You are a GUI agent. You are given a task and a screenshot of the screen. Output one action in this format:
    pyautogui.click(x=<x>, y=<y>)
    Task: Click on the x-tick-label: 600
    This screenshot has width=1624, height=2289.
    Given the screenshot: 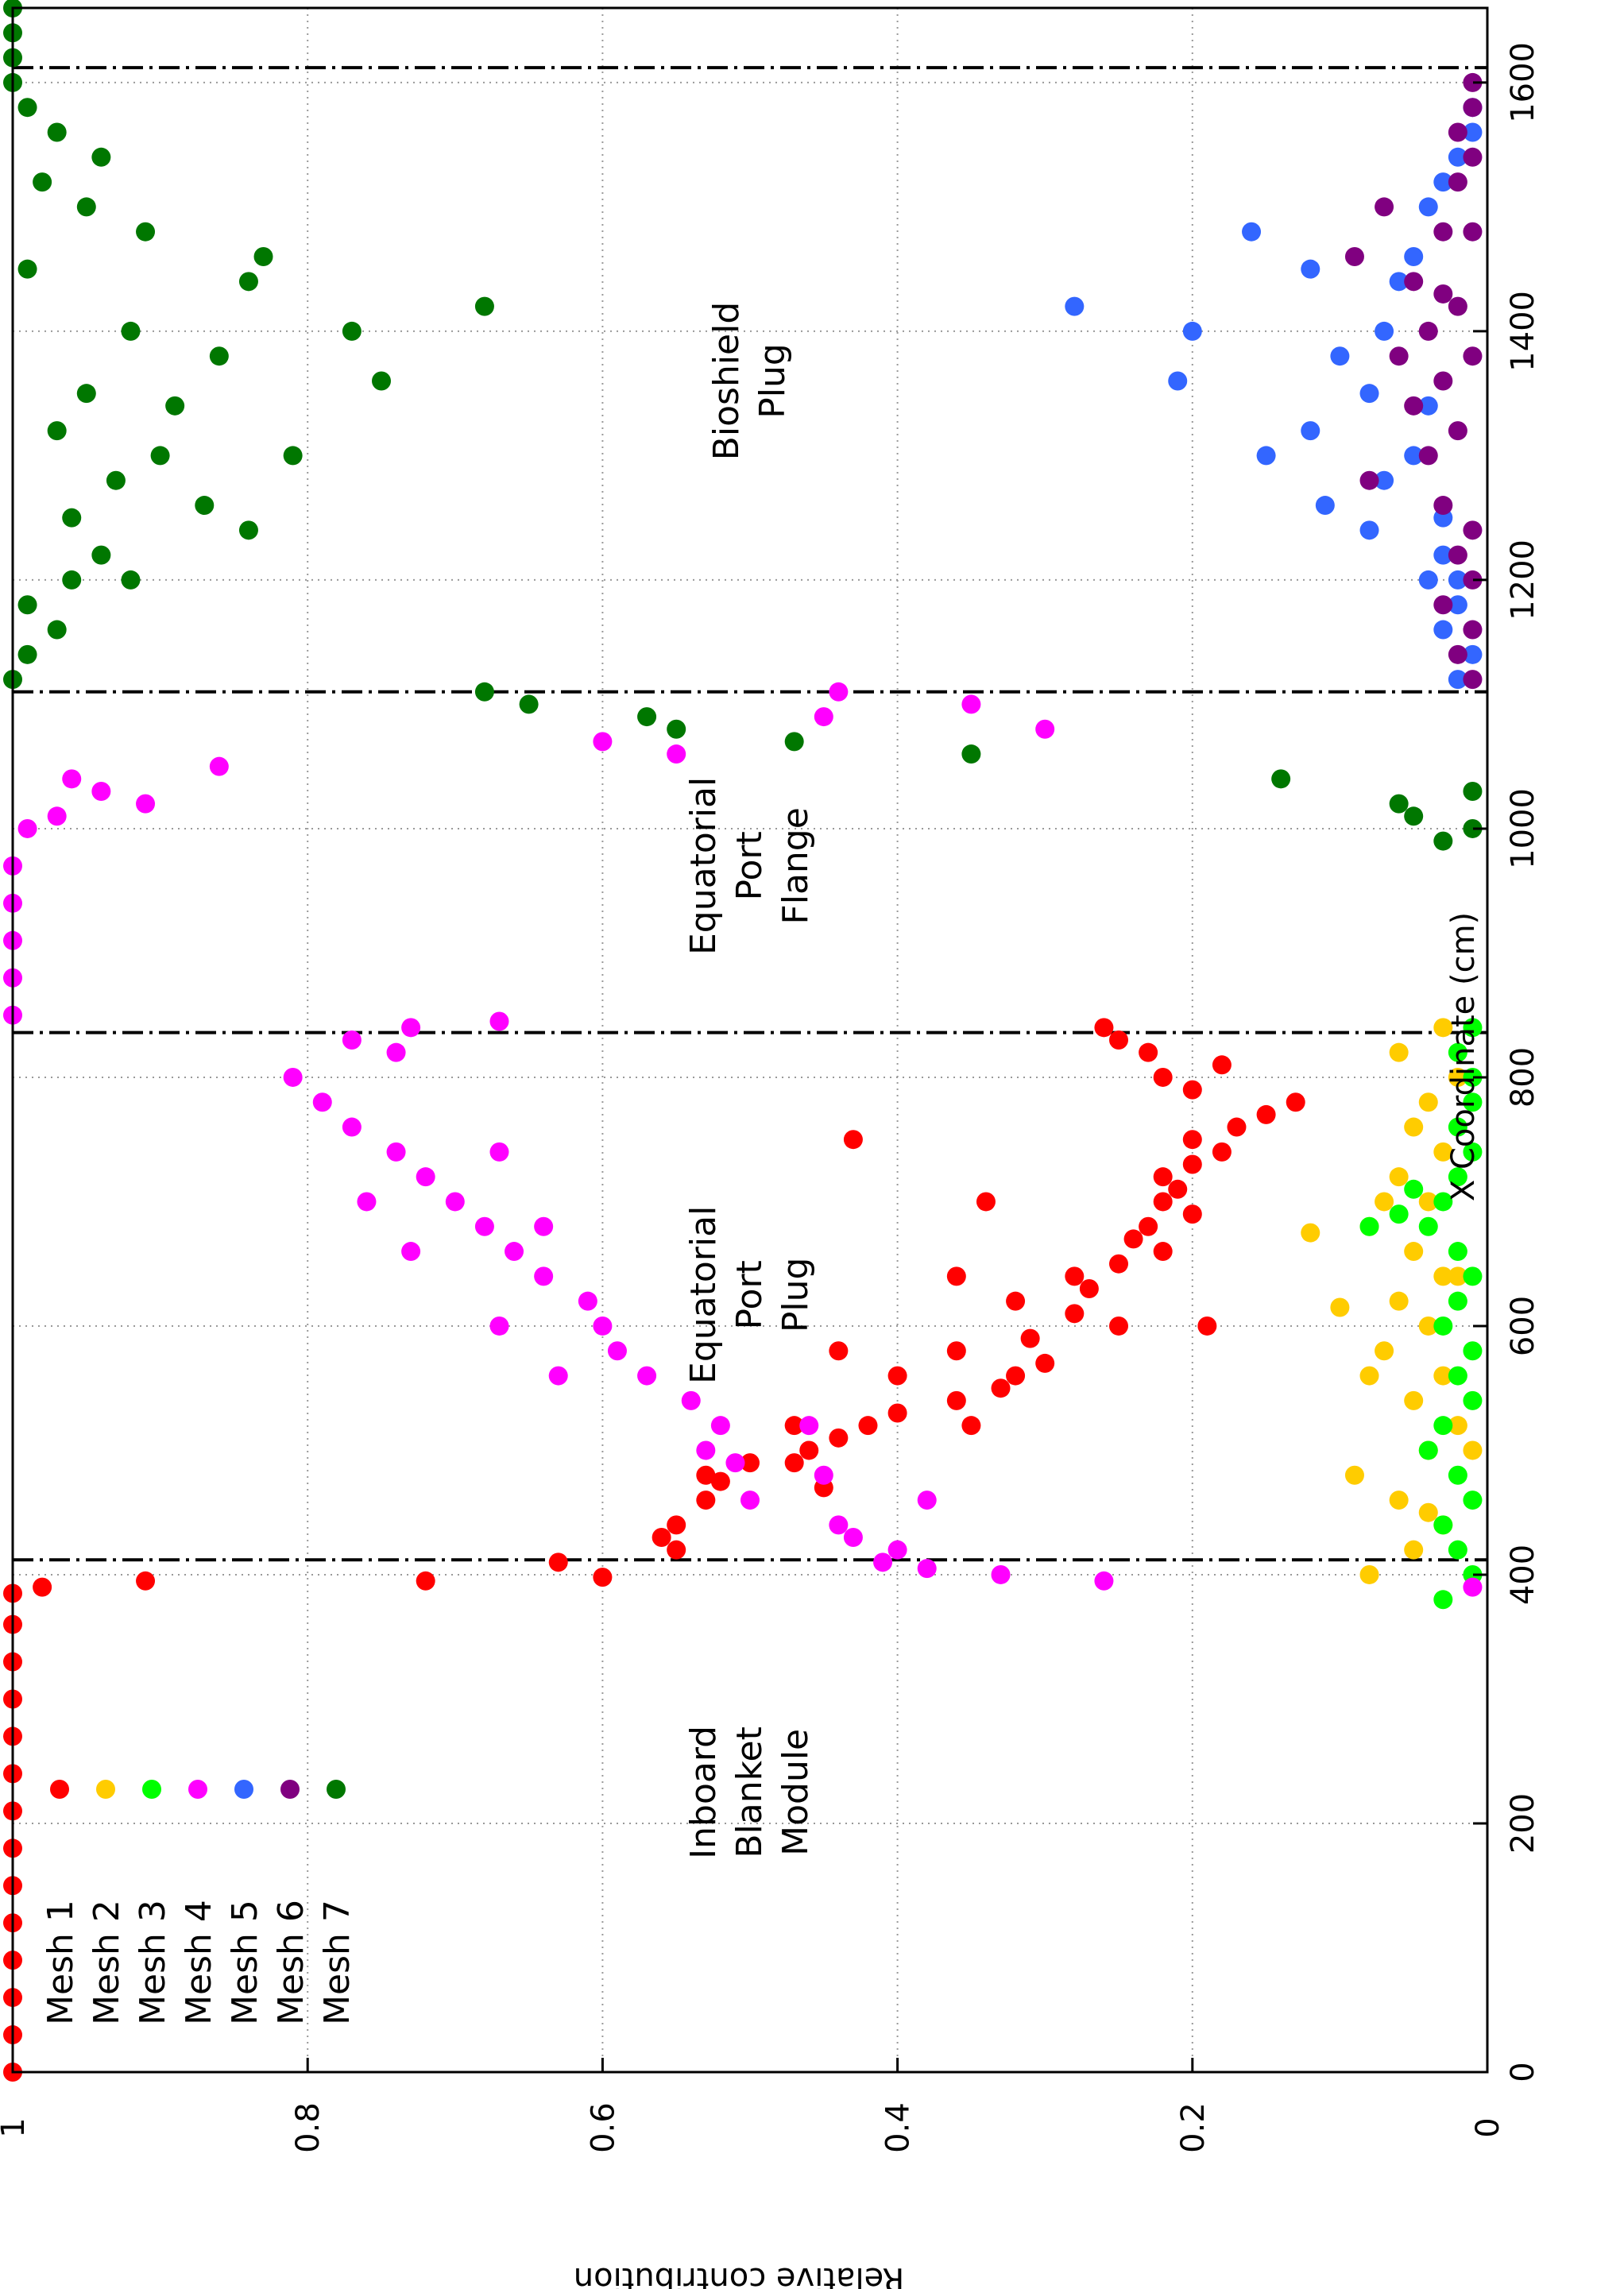 What is the action you would take?
    pyautogui.click(x=1523, y=1326)
    